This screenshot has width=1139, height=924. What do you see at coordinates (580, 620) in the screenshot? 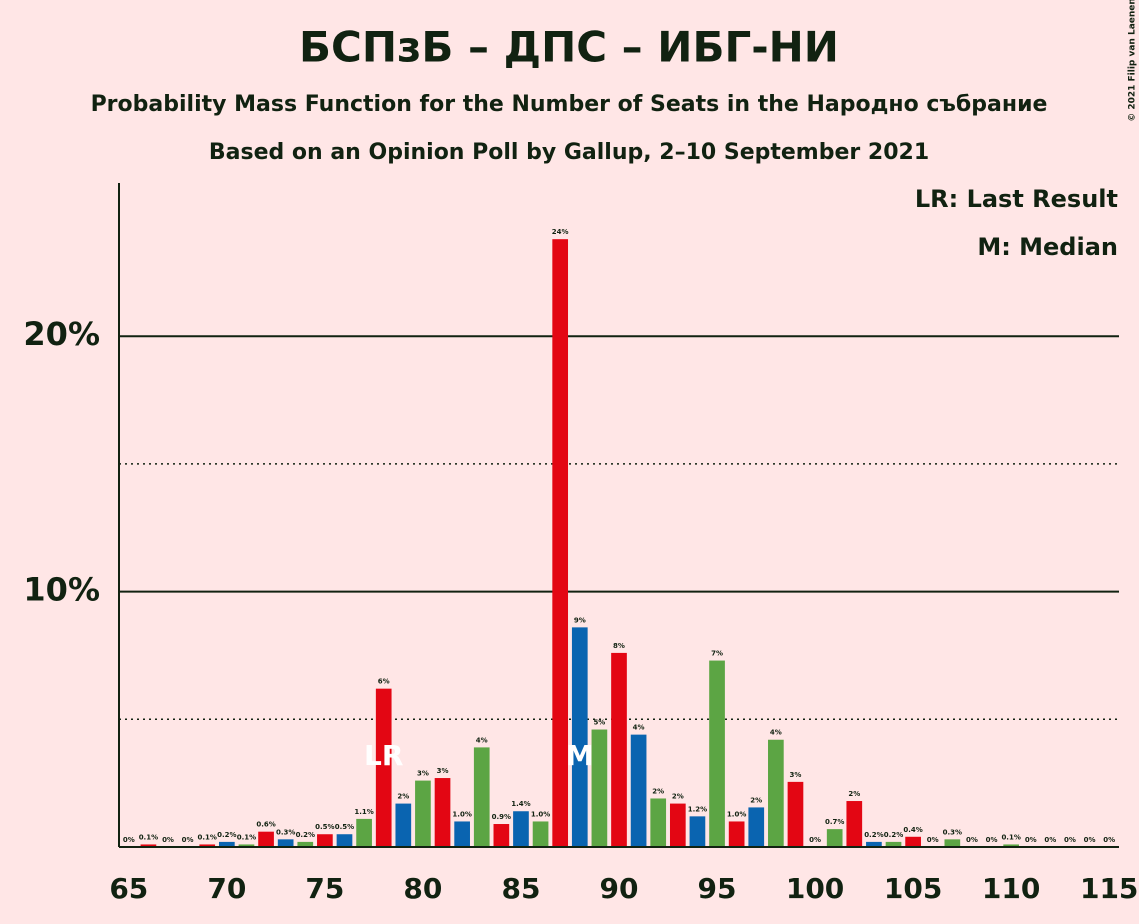
I see `data-label: 9%` at bounding box center [580, 620].